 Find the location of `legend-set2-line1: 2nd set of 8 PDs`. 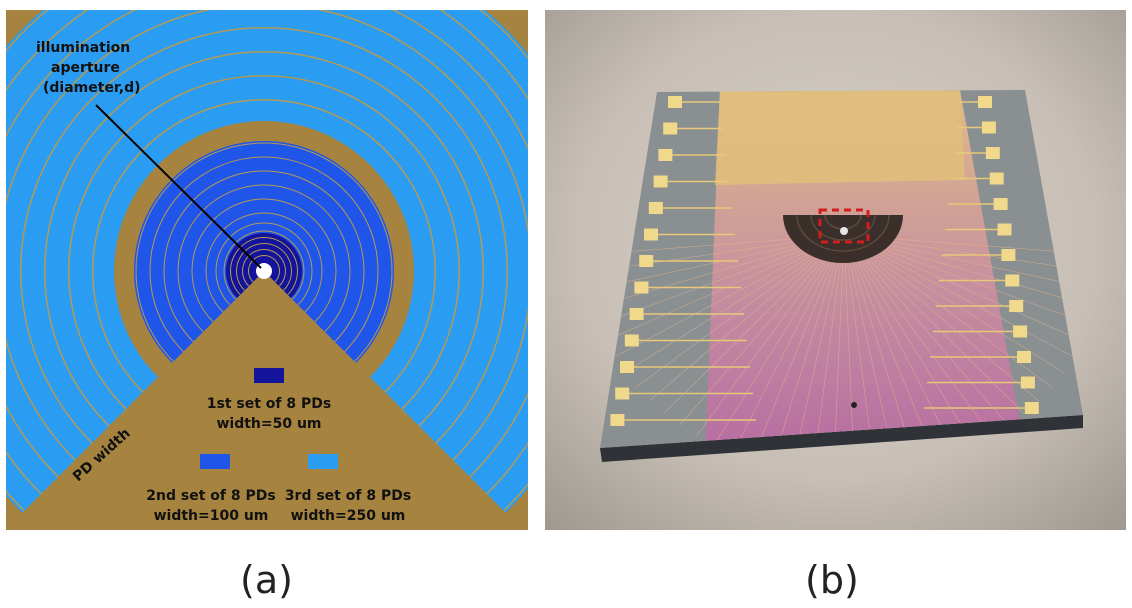

legend-set2-line1: 2nd set of 8 PDs is located at coordinates (210, 496).